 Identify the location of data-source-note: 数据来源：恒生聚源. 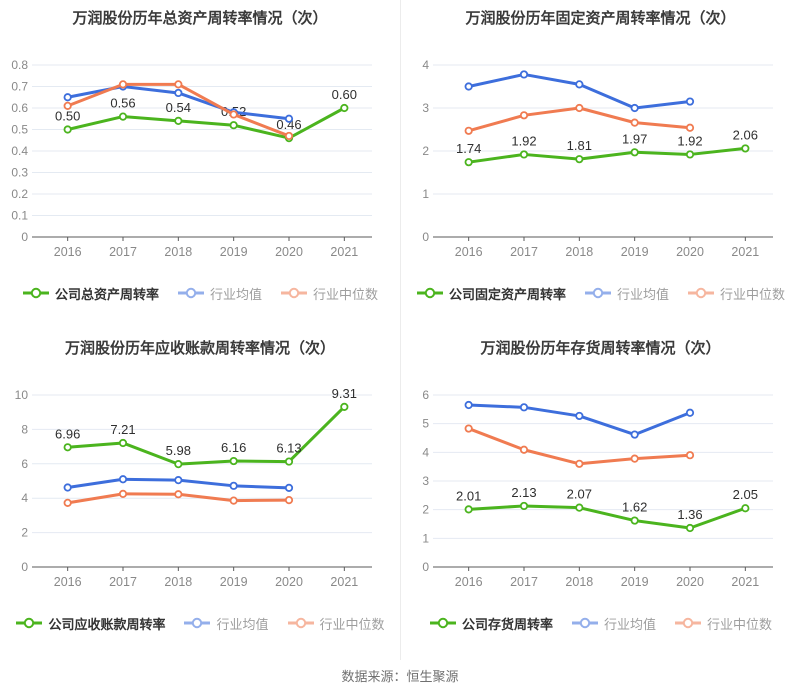
(400, 676).